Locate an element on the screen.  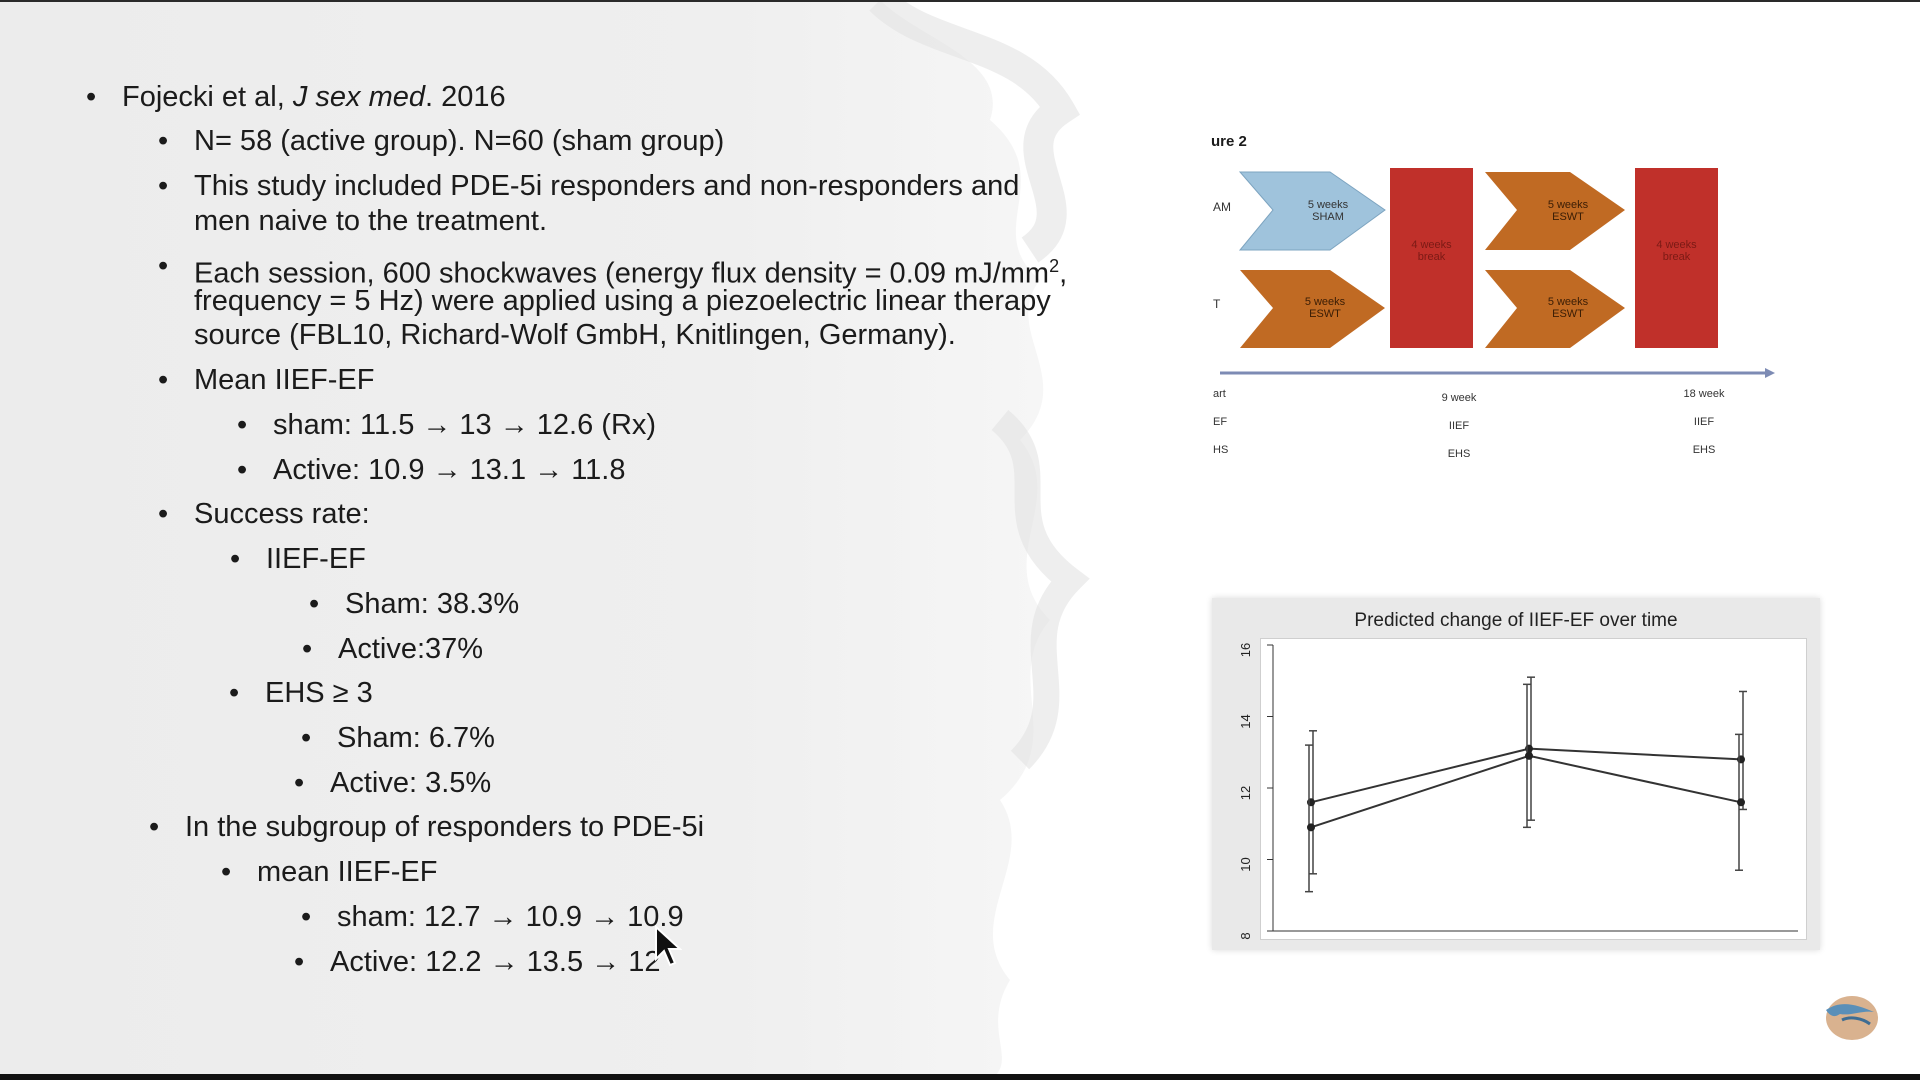
timeline-9week: 9 week is located at coordinates (1459, 398).